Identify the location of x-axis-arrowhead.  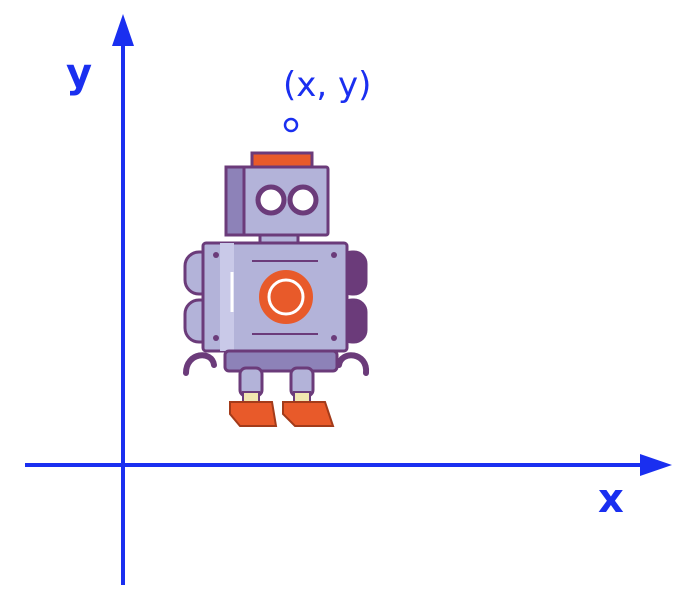
(656, 465).